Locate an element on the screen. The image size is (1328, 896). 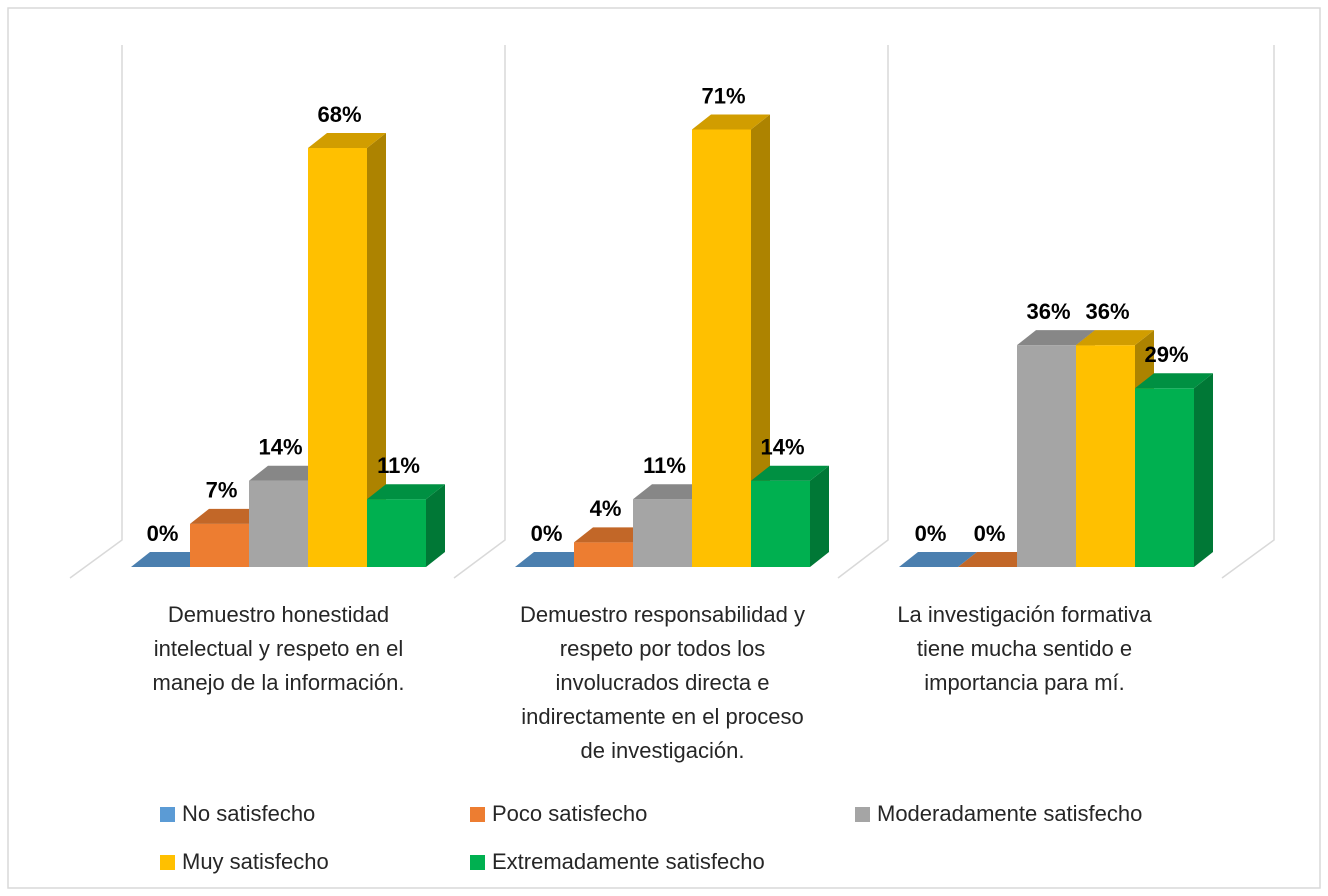
legend-item: Poco satisfecho is located at coordinates (558, 814).